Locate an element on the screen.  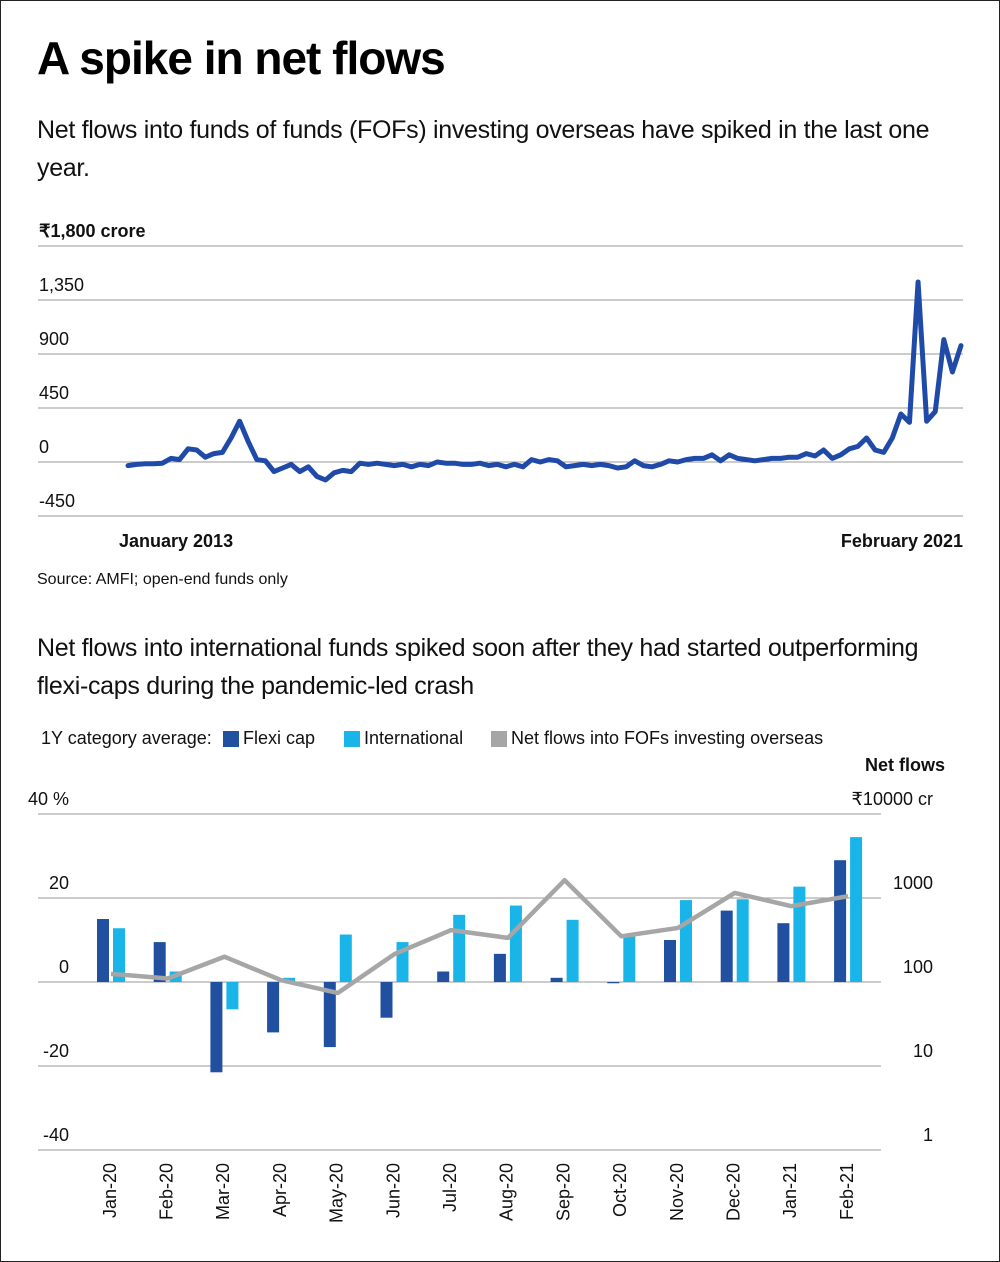
x-tick-label: Mar-20 is located at coordinates (223, 1191).